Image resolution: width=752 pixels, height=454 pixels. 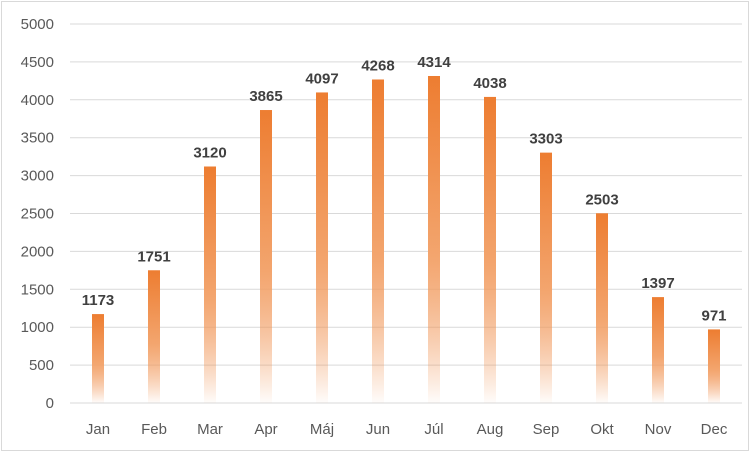 What do you see at coordinates (37, 24) in the screenshot?
I see `y-tick-label: 5000` at bounding box center [37, 24].